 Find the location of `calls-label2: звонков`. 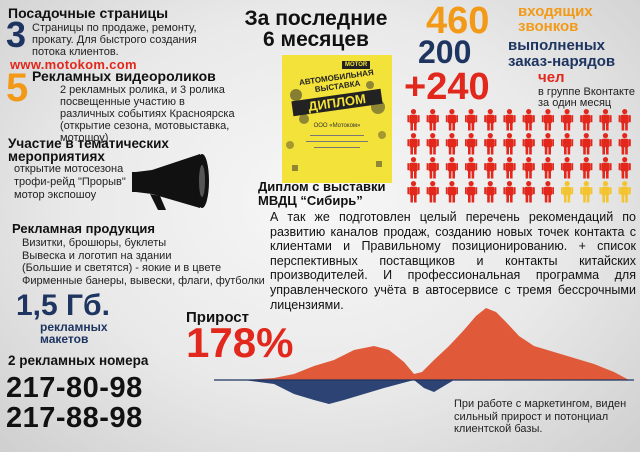

calls-label2: звонков is located at coordinates (548, 26).